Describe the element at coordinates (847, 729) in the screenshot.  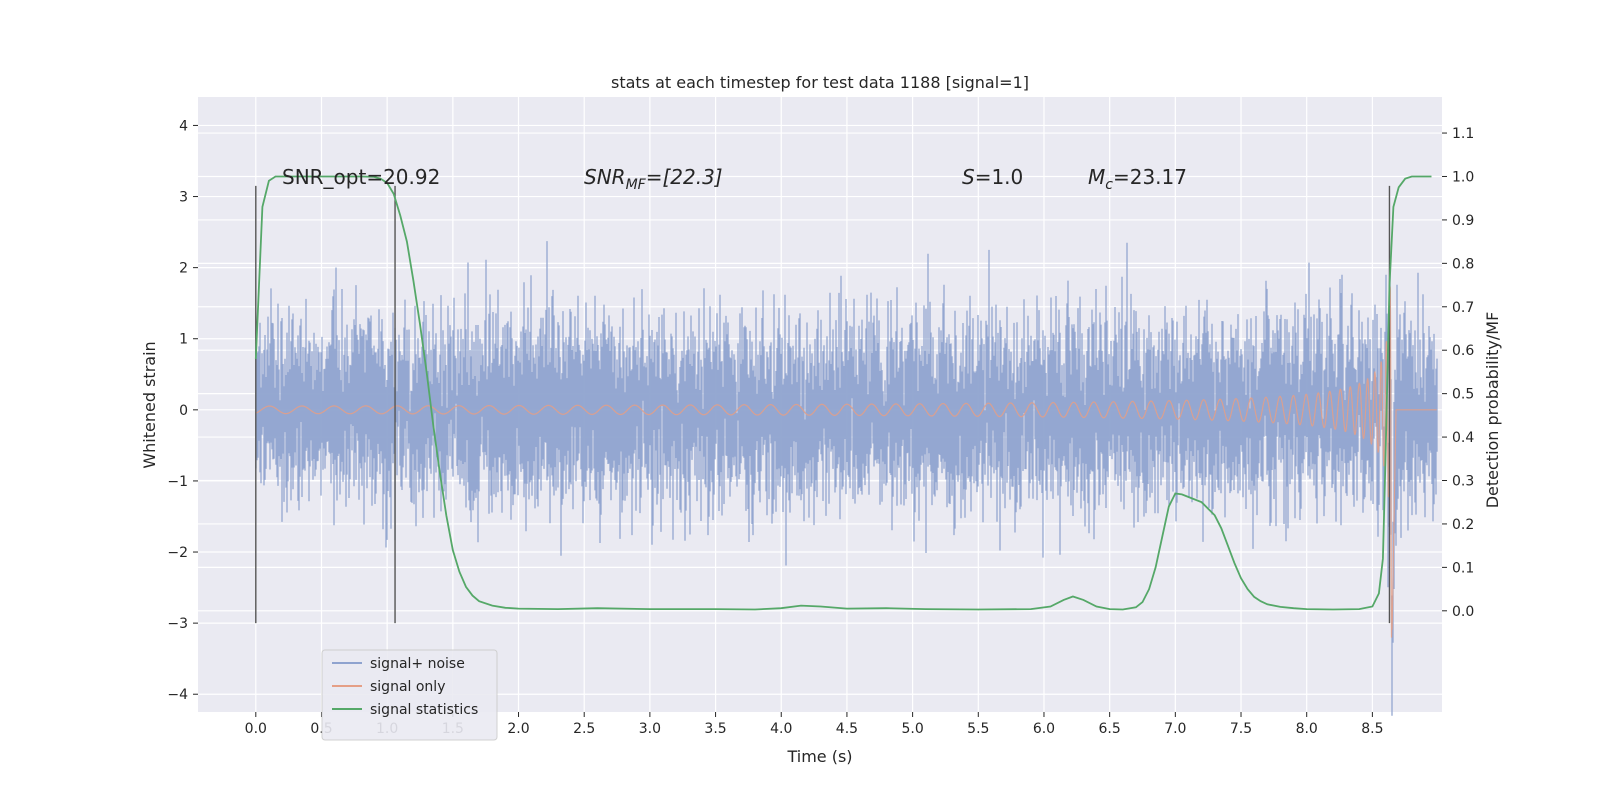
I see `x-tick-label: 4.5` at that location.